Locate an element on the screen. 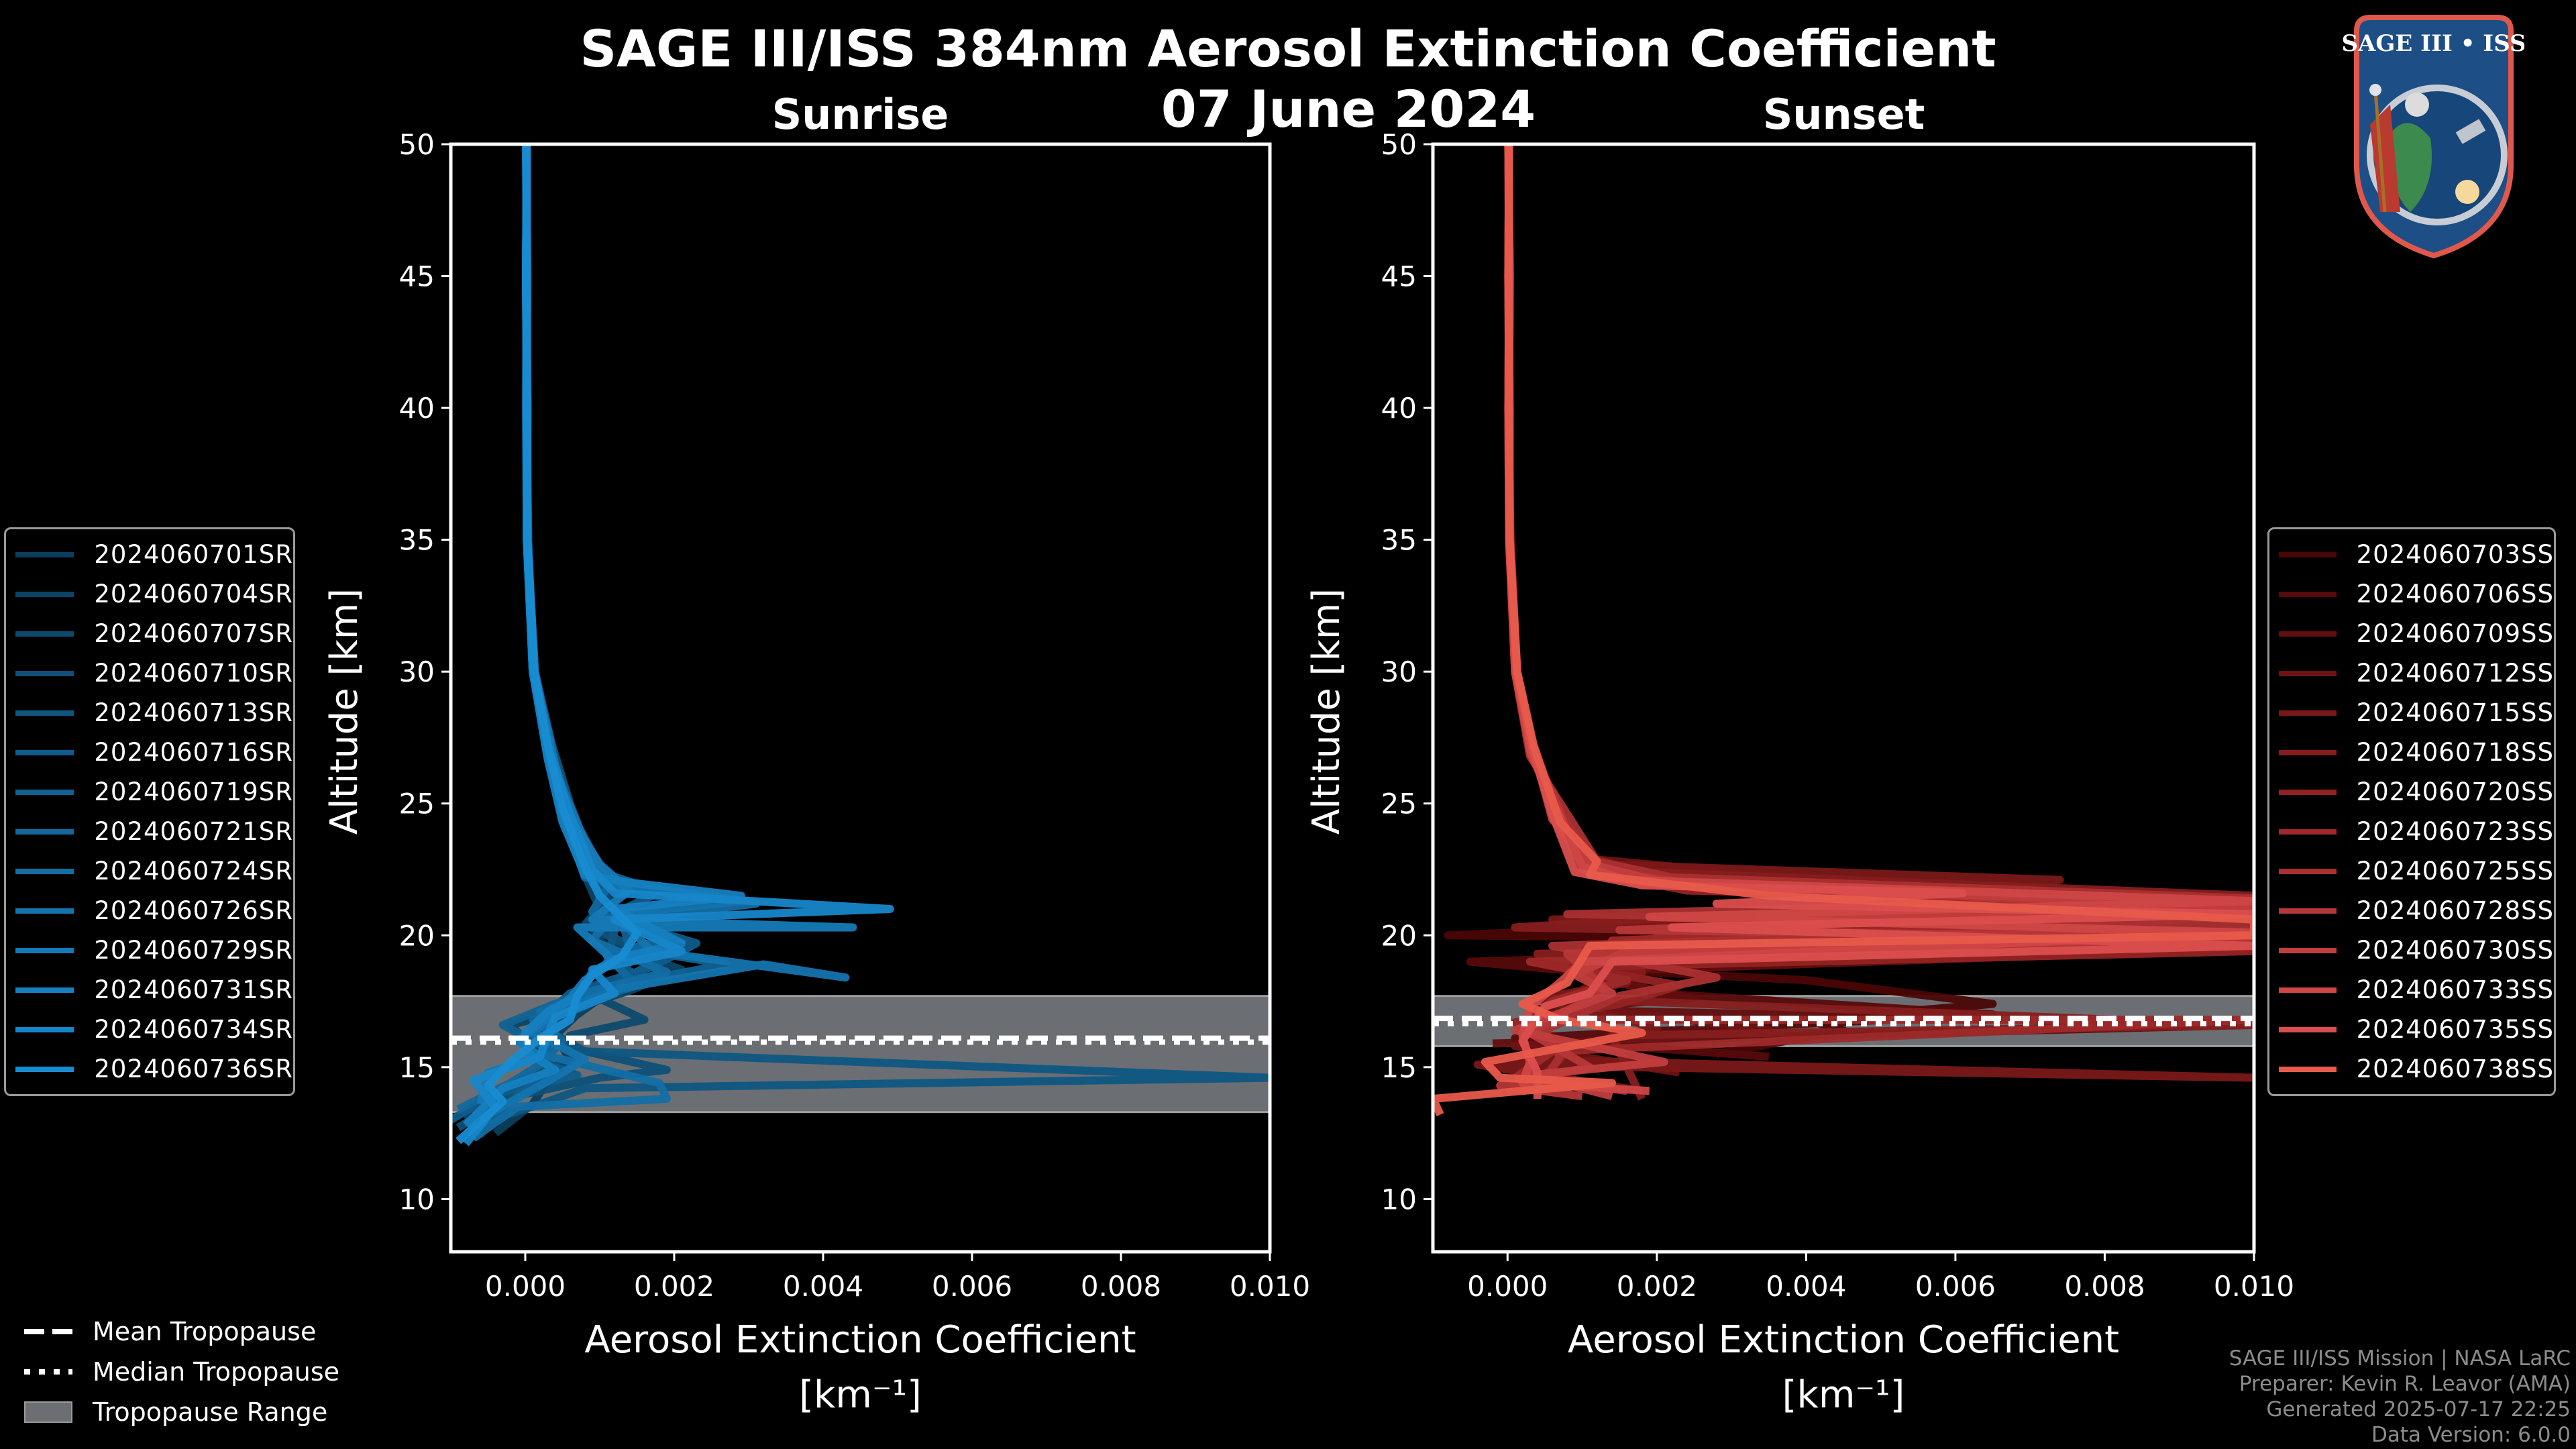 The width and height of the screenshot is (2576, 1449). legend-item: 2024060735SS is located at coordinates (2411, 1029).